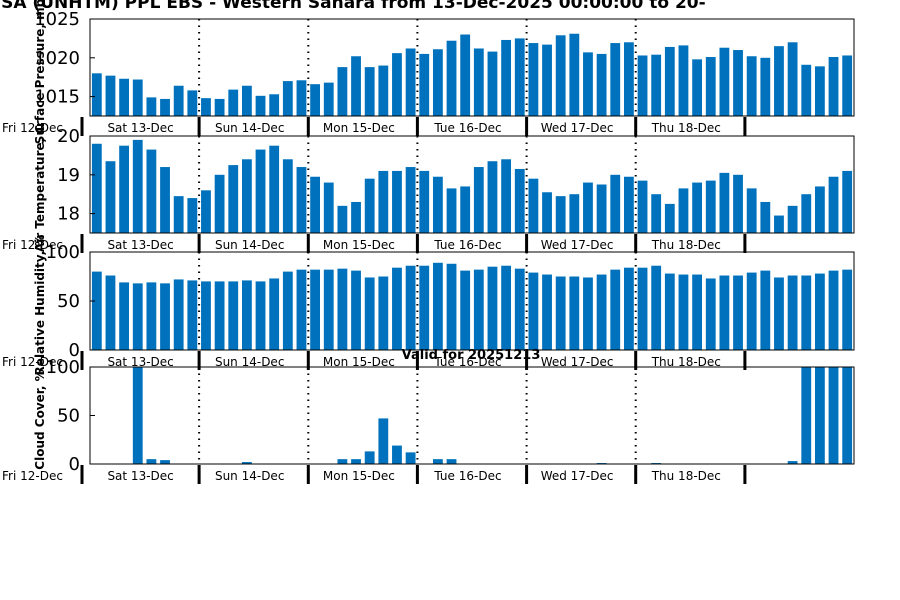  What do you see at coordinates (577, 362) in the screenshot?
I see `humidity-day-label: Wed 17-Dec` at bounding box center [577, 362].